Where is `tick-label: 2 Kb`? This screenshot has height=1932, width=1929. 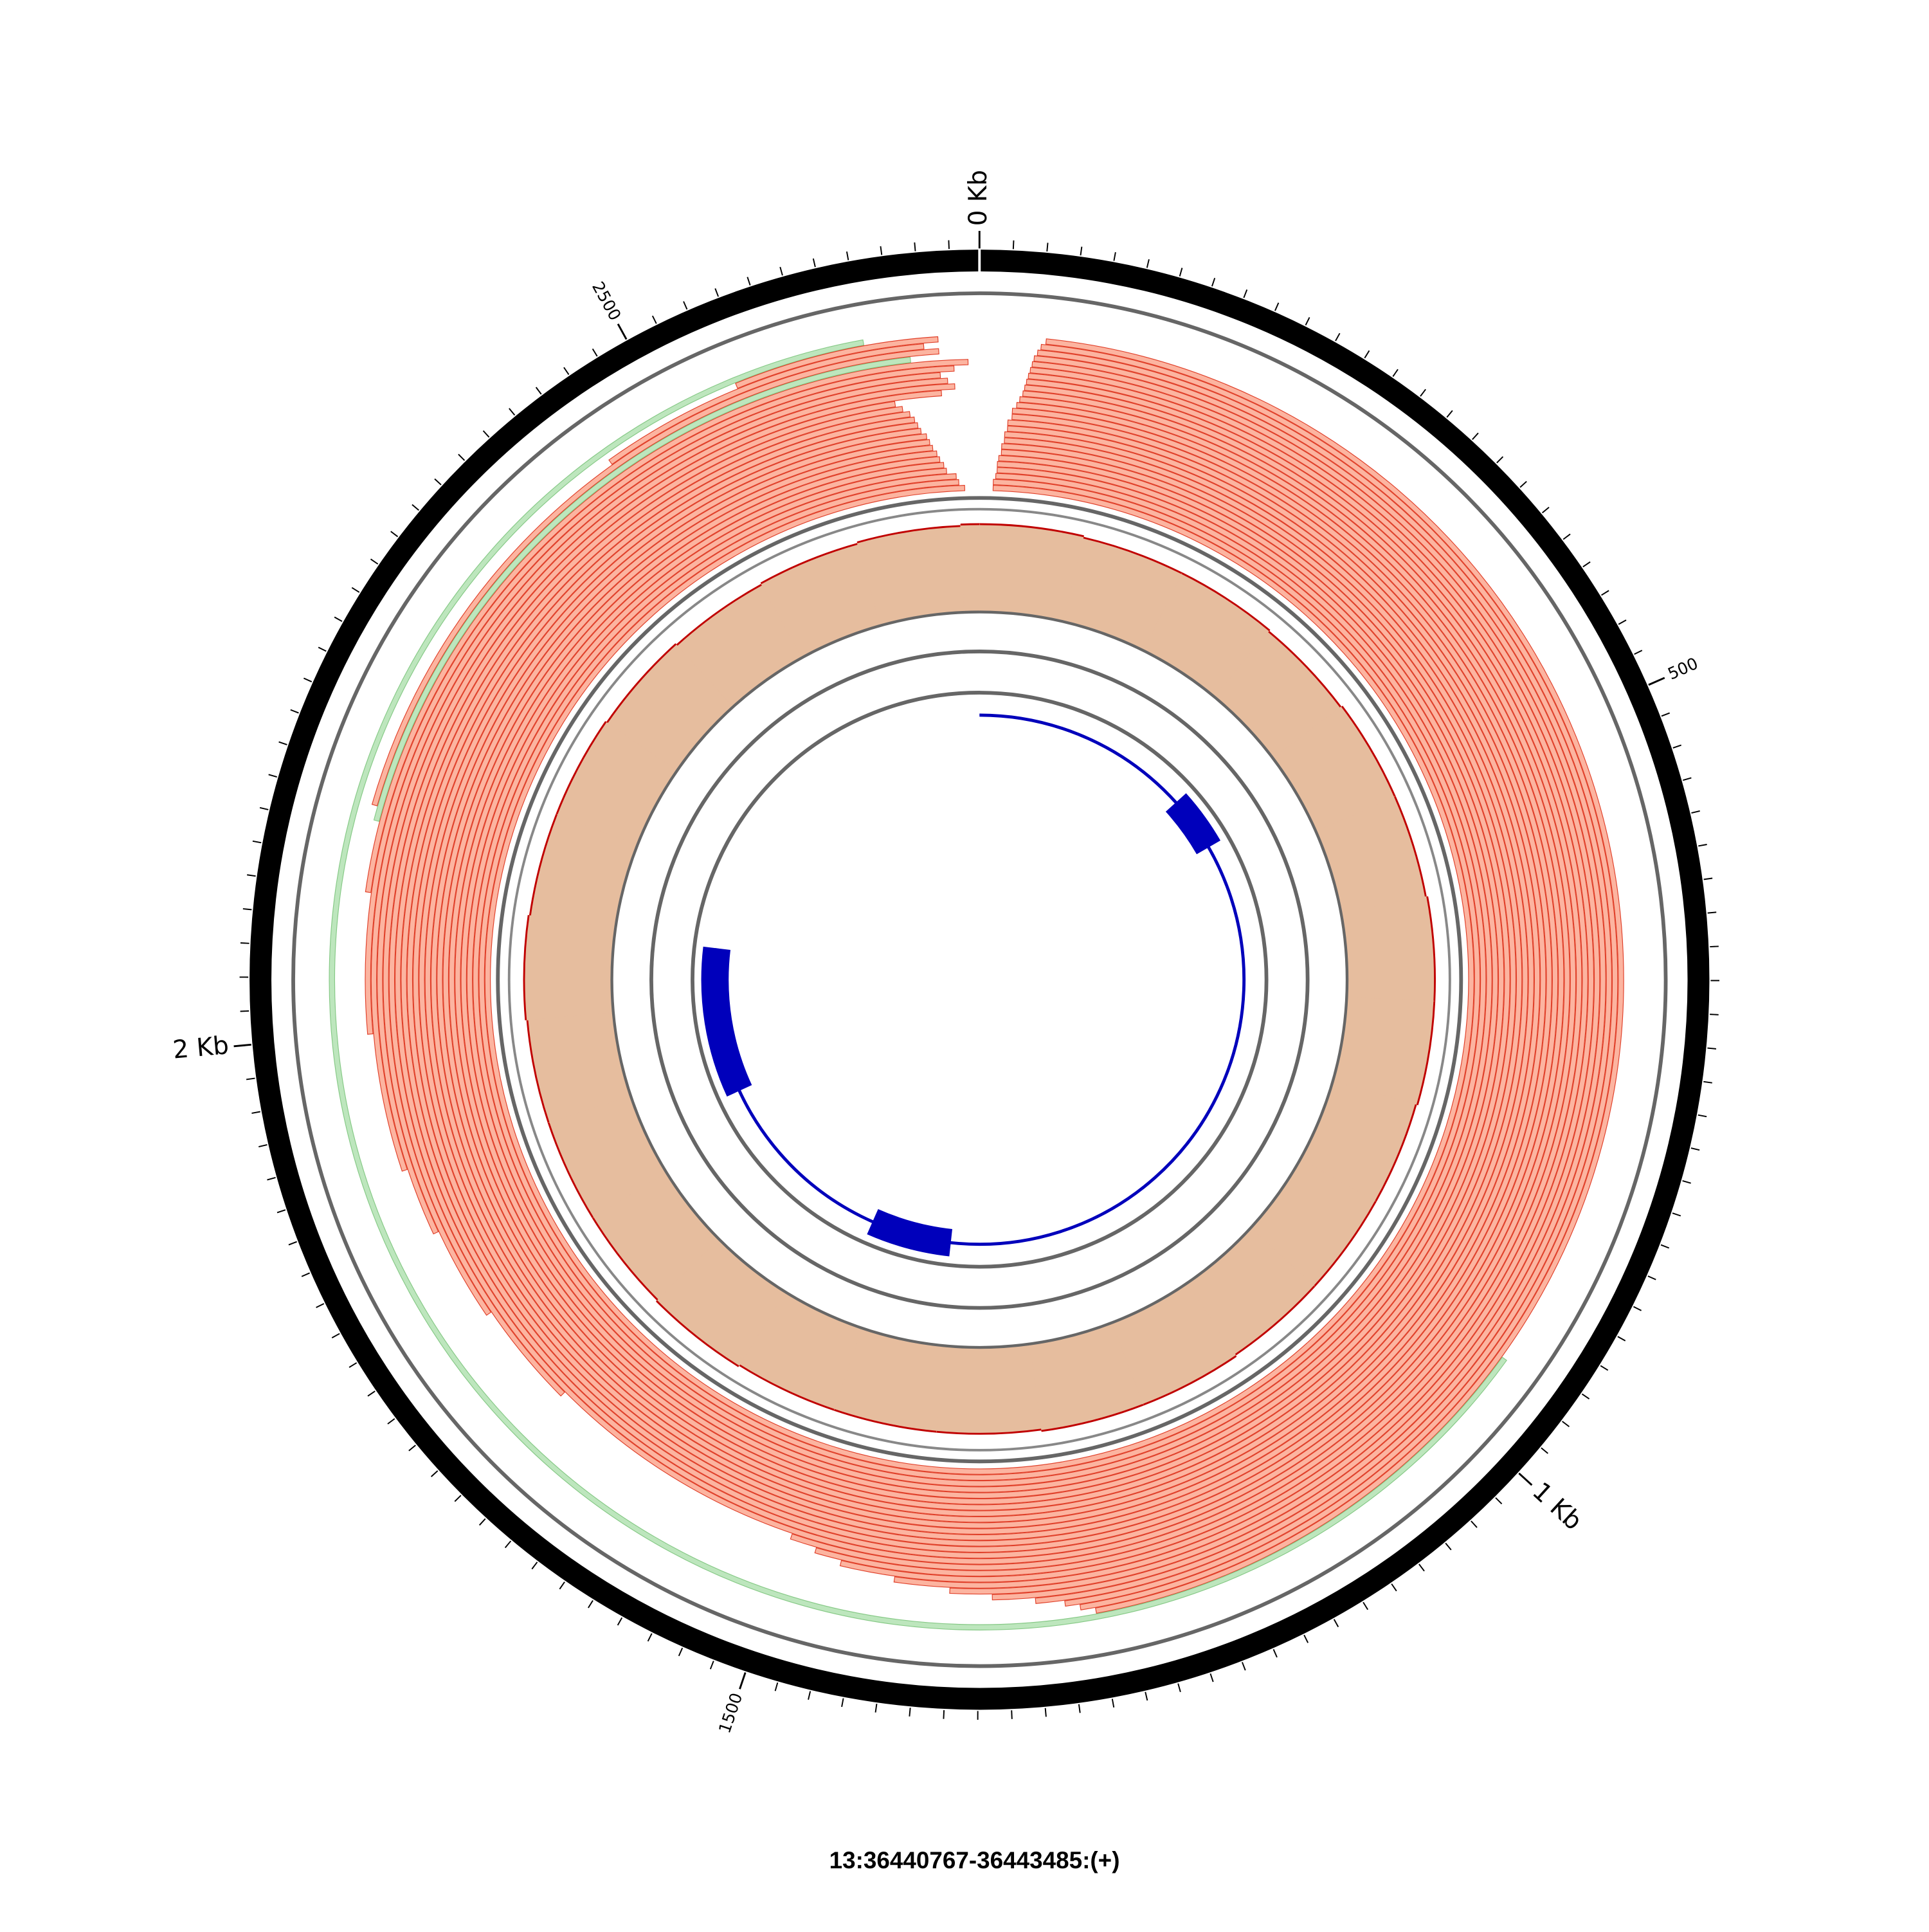 tick-label: 2 Kb is located at coordinates (201, 1048).